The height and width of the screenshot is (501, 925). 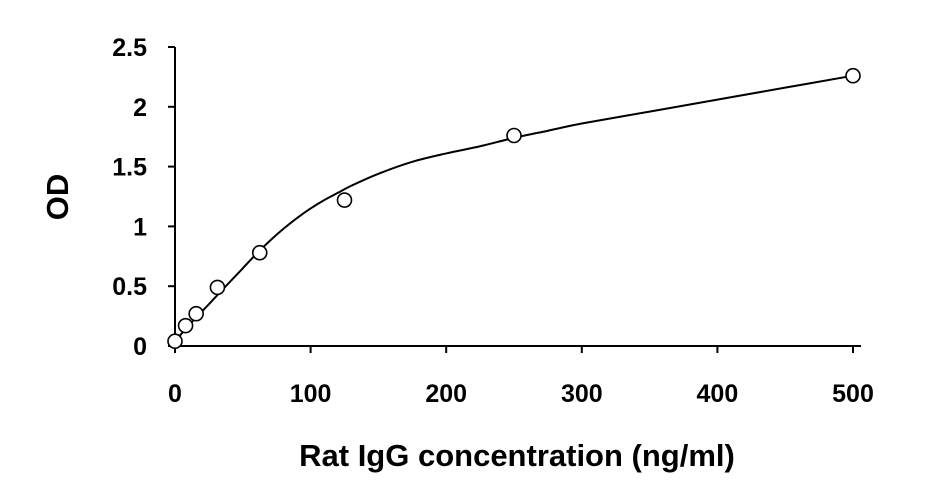 I want to click on x-tick-label: 100, so click(x=311, y=394).